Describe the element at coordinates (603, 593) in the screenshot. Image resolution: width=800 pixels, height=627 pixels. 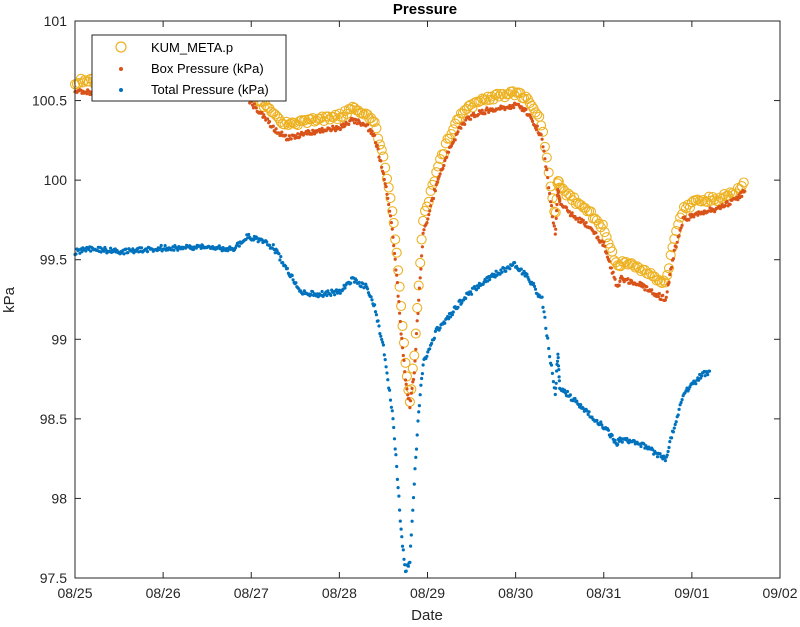
I see `x-tick-label: 08/31` at that location.